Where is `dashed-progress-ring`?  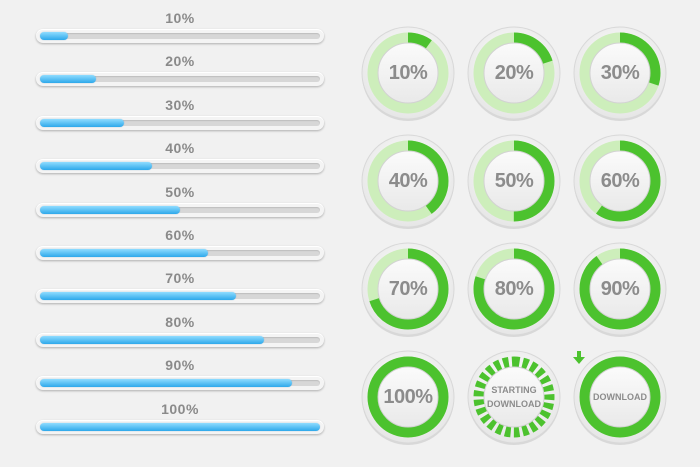 dashed-progress-ring is located at coordinates (514, 397).